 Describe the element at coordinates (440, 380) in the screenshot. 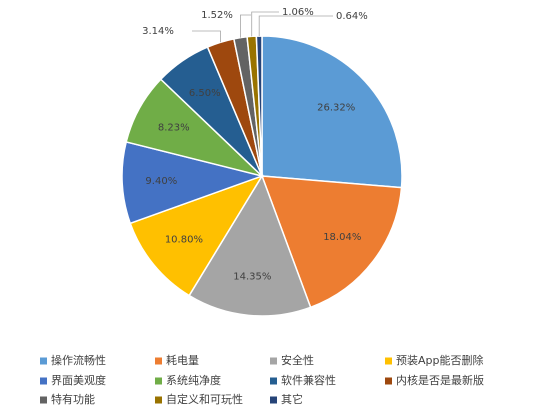

I see `legend-label: 内核是否是最新版` at that location.